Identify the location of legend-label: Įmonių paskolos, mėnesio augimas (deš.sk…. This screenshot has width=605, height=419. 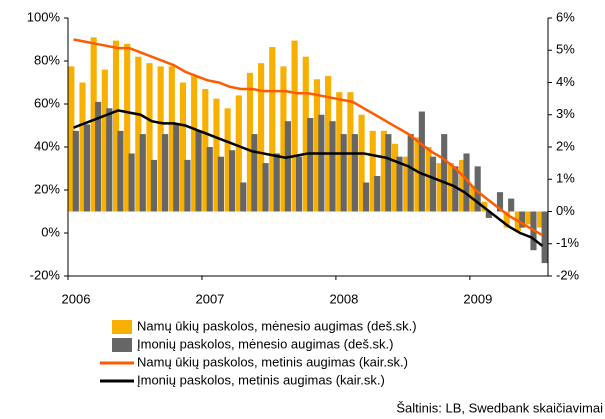
(265, 343).